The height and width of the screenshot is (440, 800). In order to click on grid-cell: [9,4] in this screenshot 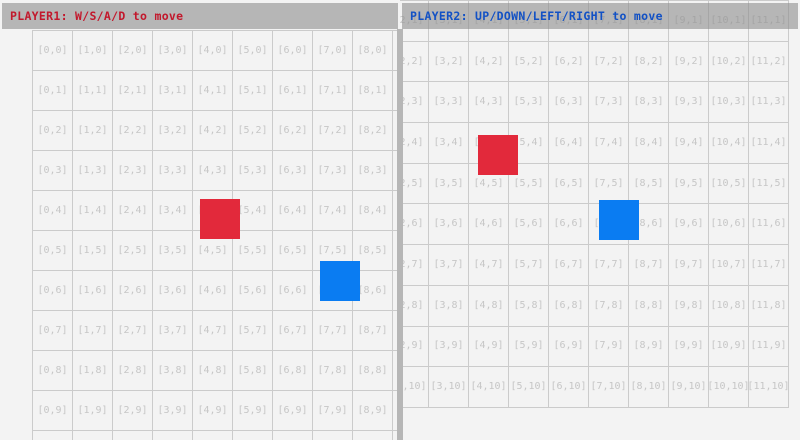, I will do `click(689, 143)`.